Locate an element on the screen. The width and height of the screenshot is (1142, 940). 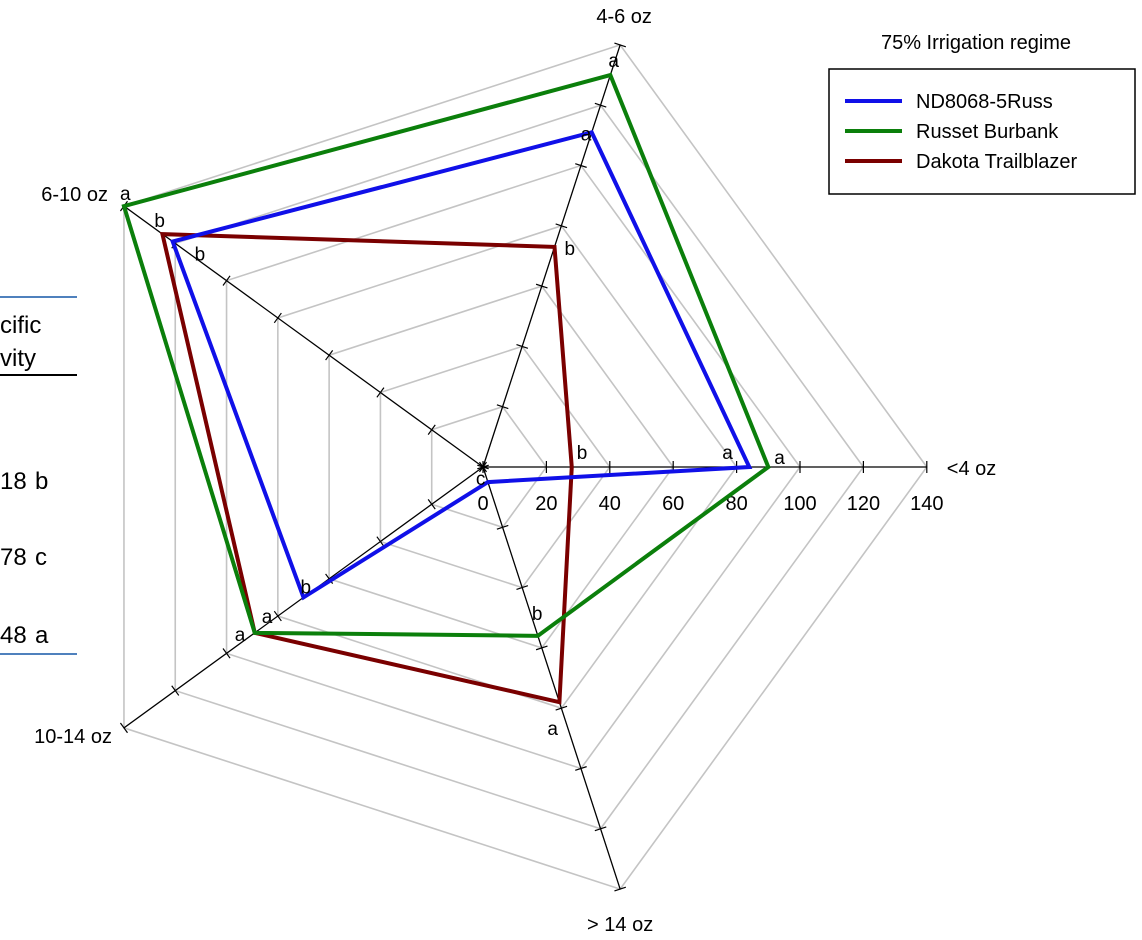
table-row-2-letter: c is located at coordinates (41, 557).